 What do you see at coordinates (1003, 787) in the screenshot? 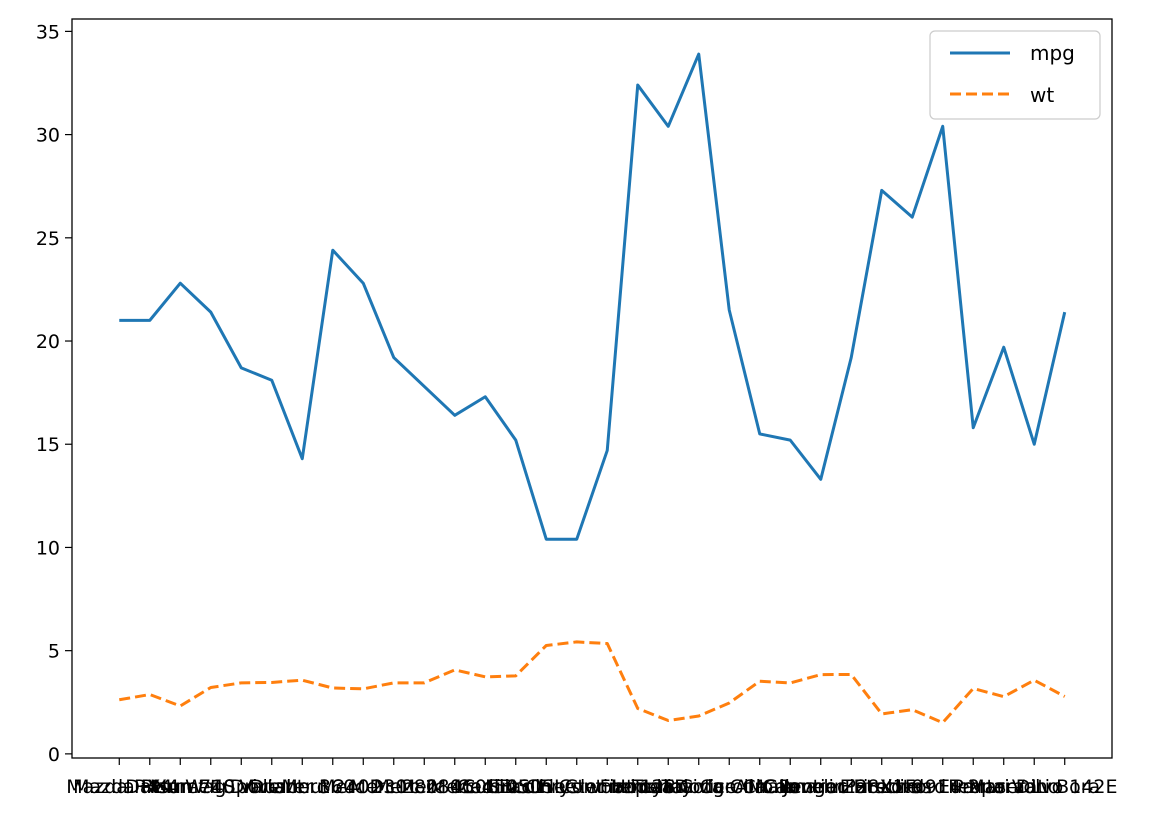
I see `x-tick-label: Ferrari Dino` at bounding box center [1003, 787].